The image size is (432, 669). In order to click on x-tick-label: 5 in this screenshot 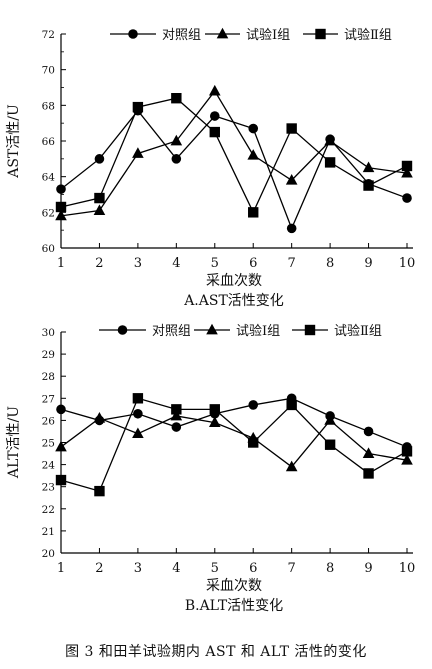, I will do `click(215, 568)`.